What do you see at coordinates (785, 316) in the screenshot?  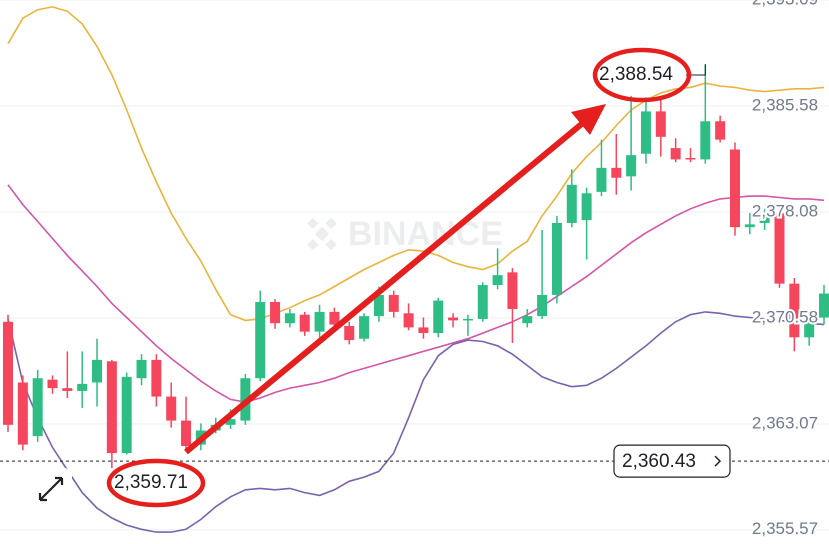 I see `y-tick-label: 2,370.58` at bounding box center [785, 316].